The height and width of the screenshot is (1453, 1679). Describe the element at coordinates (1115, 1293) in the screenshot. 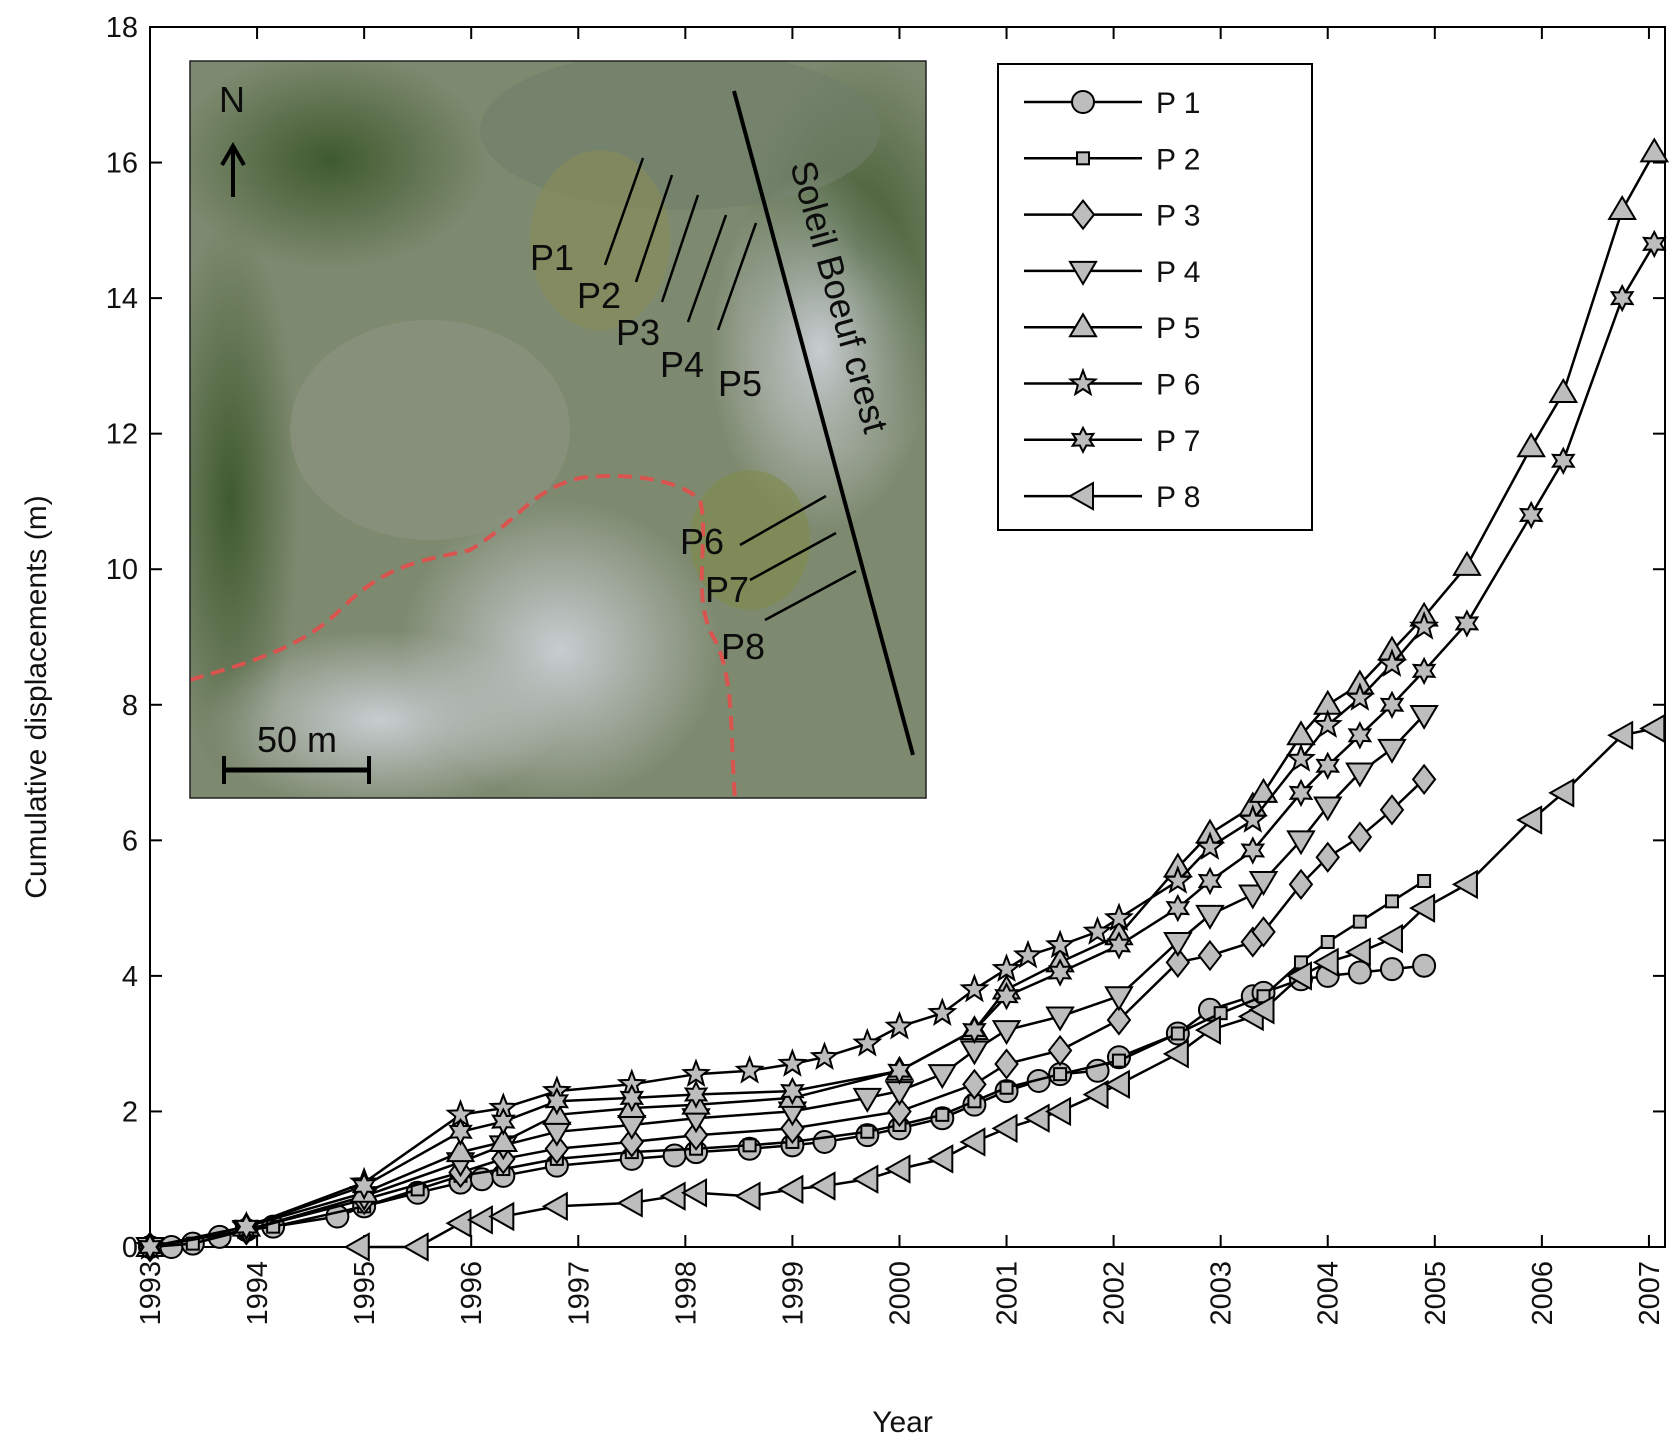

I see `x-tick-label: 2002` at that location.